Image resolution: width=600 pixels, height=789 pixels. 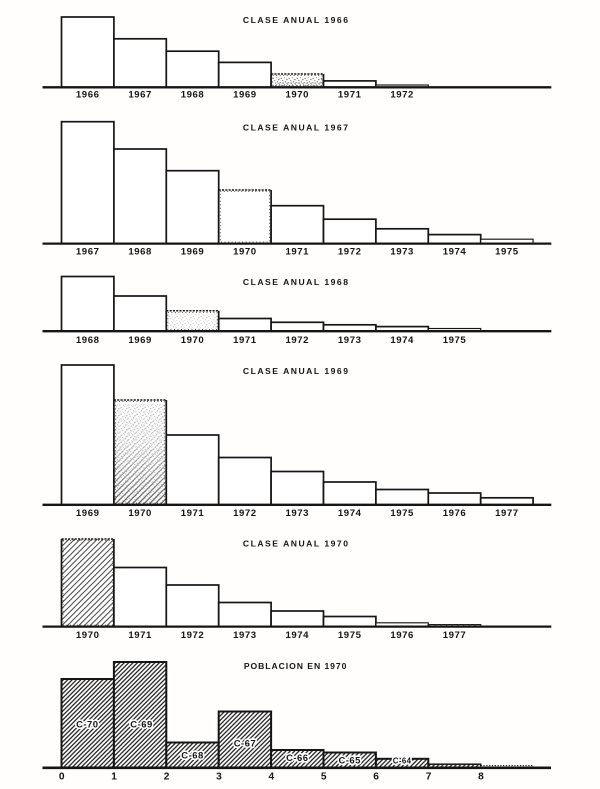 What do you see at coordinates (87, 724) in the screenshot?
I see `svg-text: C-70` at bounding box center [87, 724].